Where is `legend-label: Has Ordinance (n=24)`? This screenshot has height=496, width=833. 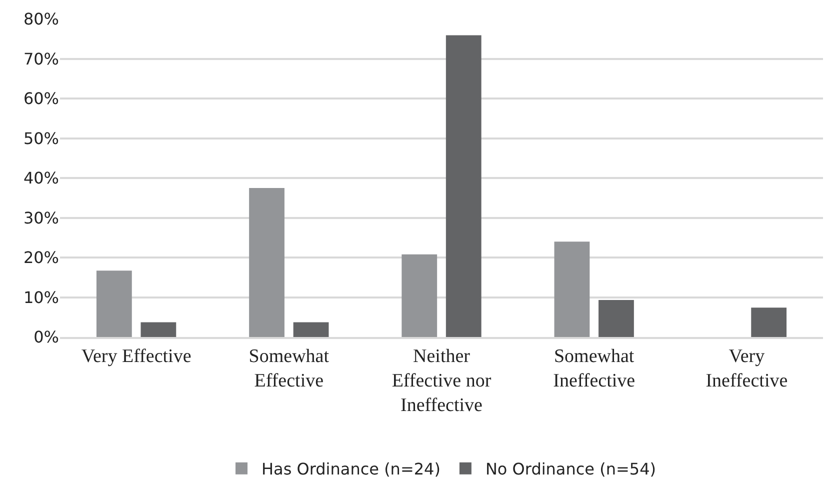 legend-label: Has Ordinance (n=24) is located at coordinates (351, 469).